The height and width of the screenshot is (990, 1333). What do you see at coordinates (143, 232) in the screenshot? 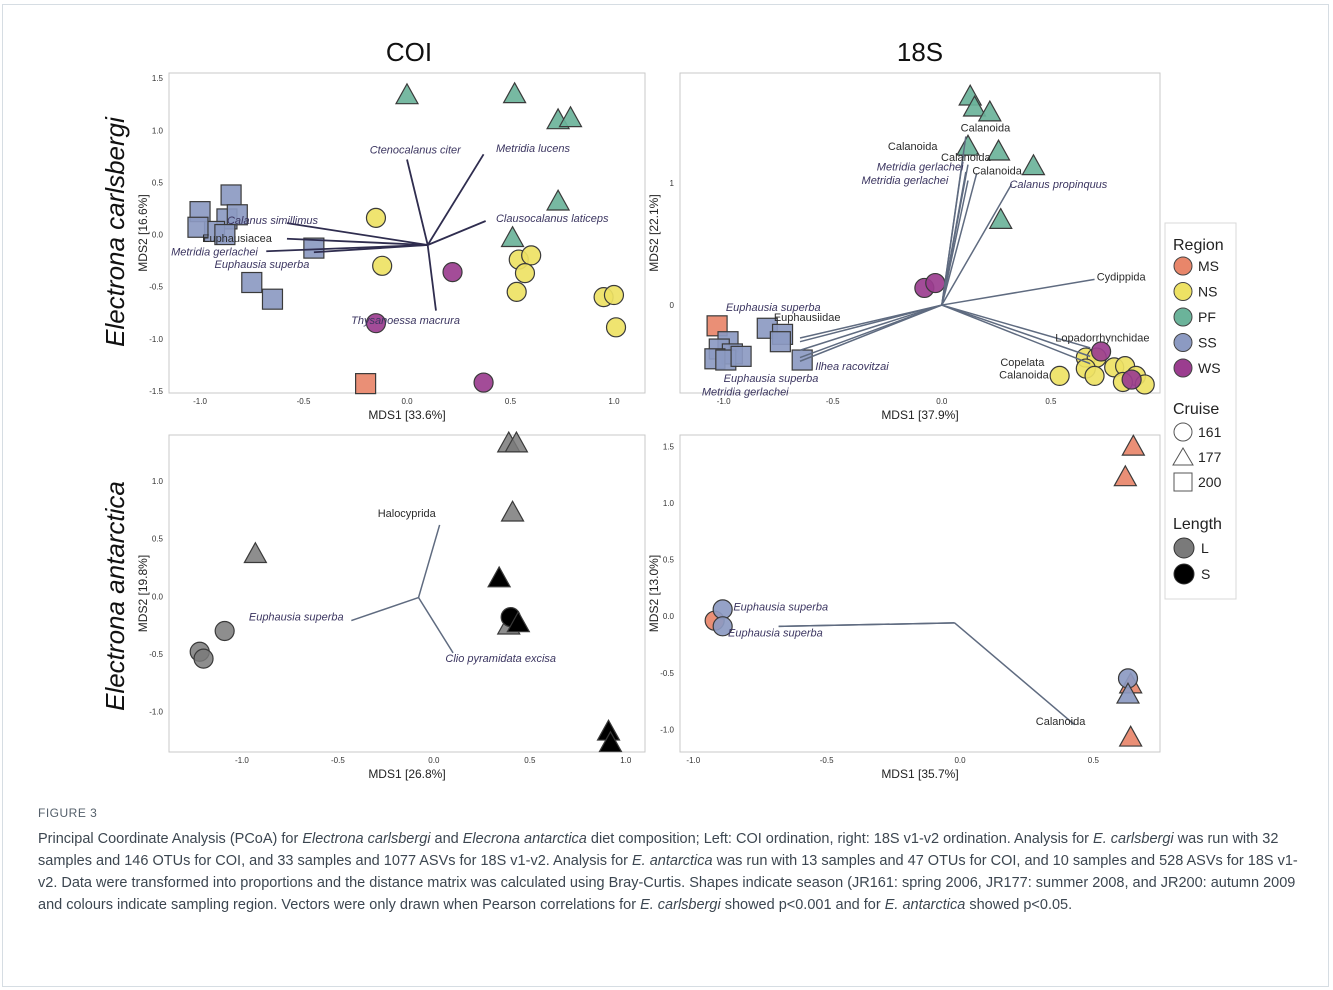
I see `y-axis-label: MDS2 [16.6%]` at bounding box center [143, 232].